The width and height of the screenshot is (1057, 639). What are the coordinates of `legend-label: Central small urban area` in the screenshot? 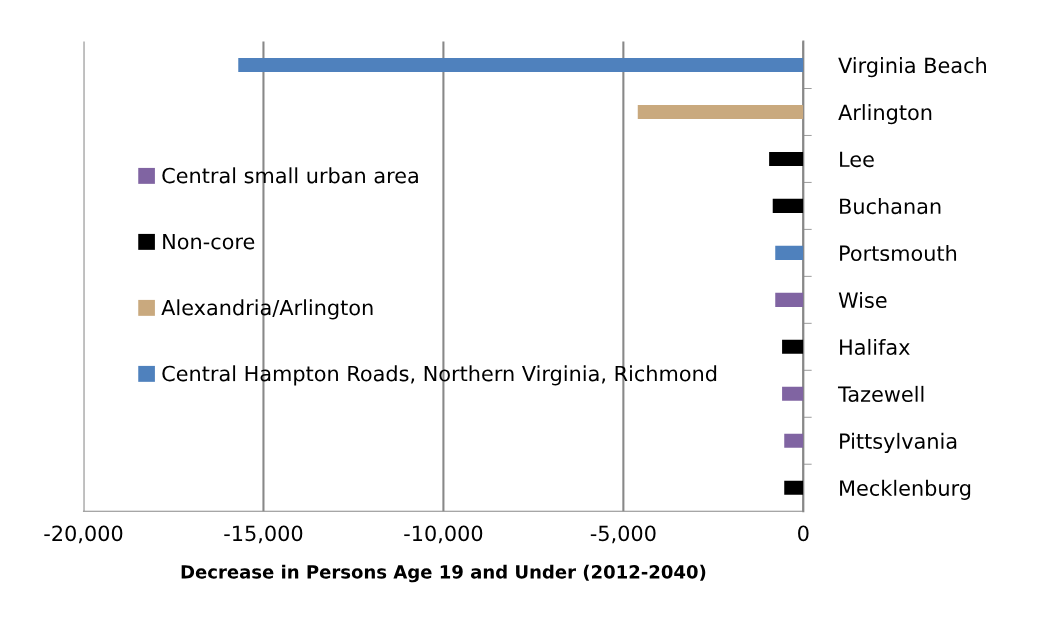 It's located at (290, 175).